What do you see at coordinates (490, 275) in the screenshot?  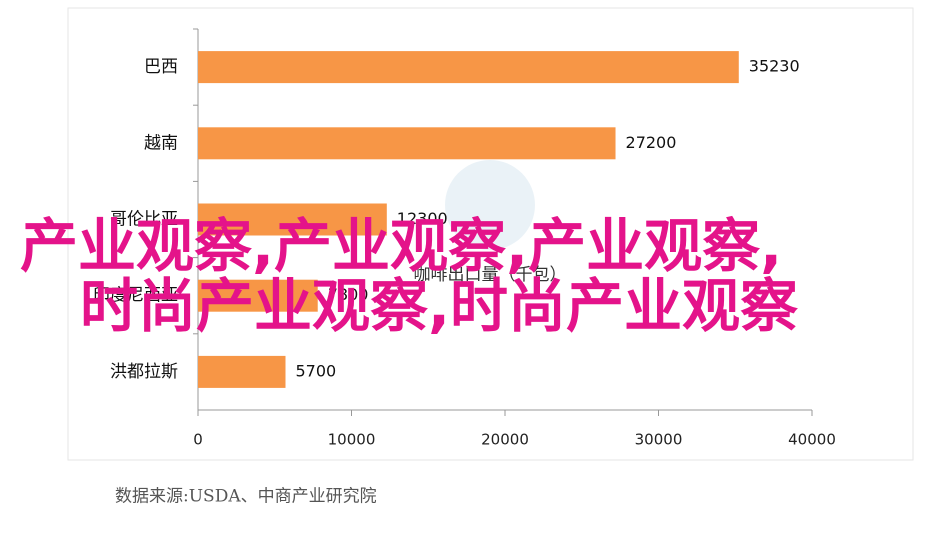 I see `chart-subtitle: 咖啡出口量（千包）` at bounding box center [490, 275].